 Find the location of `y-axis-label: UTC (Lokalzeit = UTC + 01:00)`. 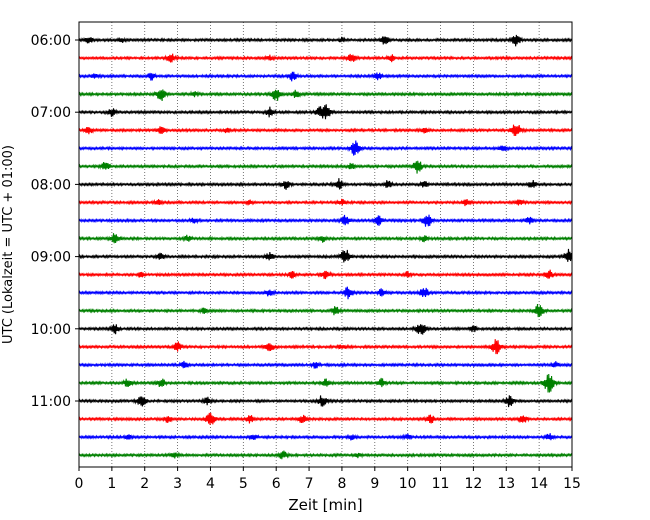

y-axis-label: UTC (Lokalzeit = UTC + 01:00) is located at coordinates (8, 244).